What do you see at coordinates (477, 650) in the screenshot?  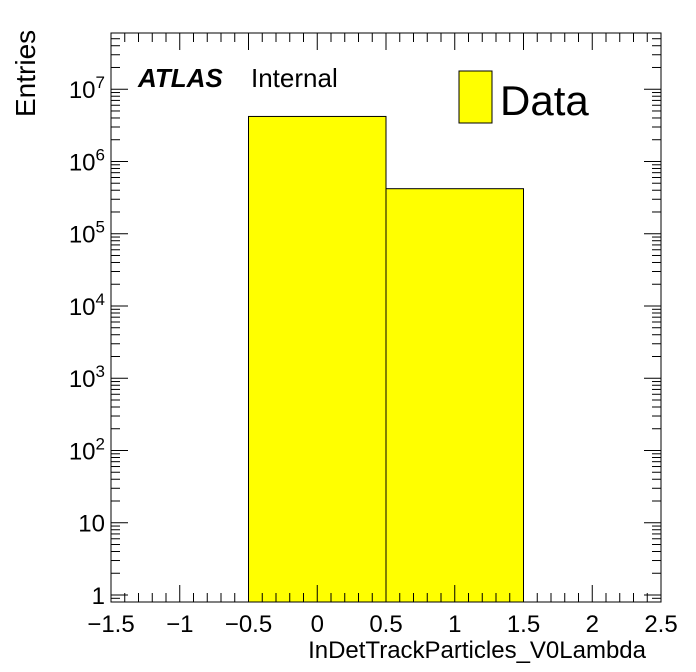 I see `x-axis-label: InDetTrackParticles_V0Lambda` at bounding box center [477, 650].